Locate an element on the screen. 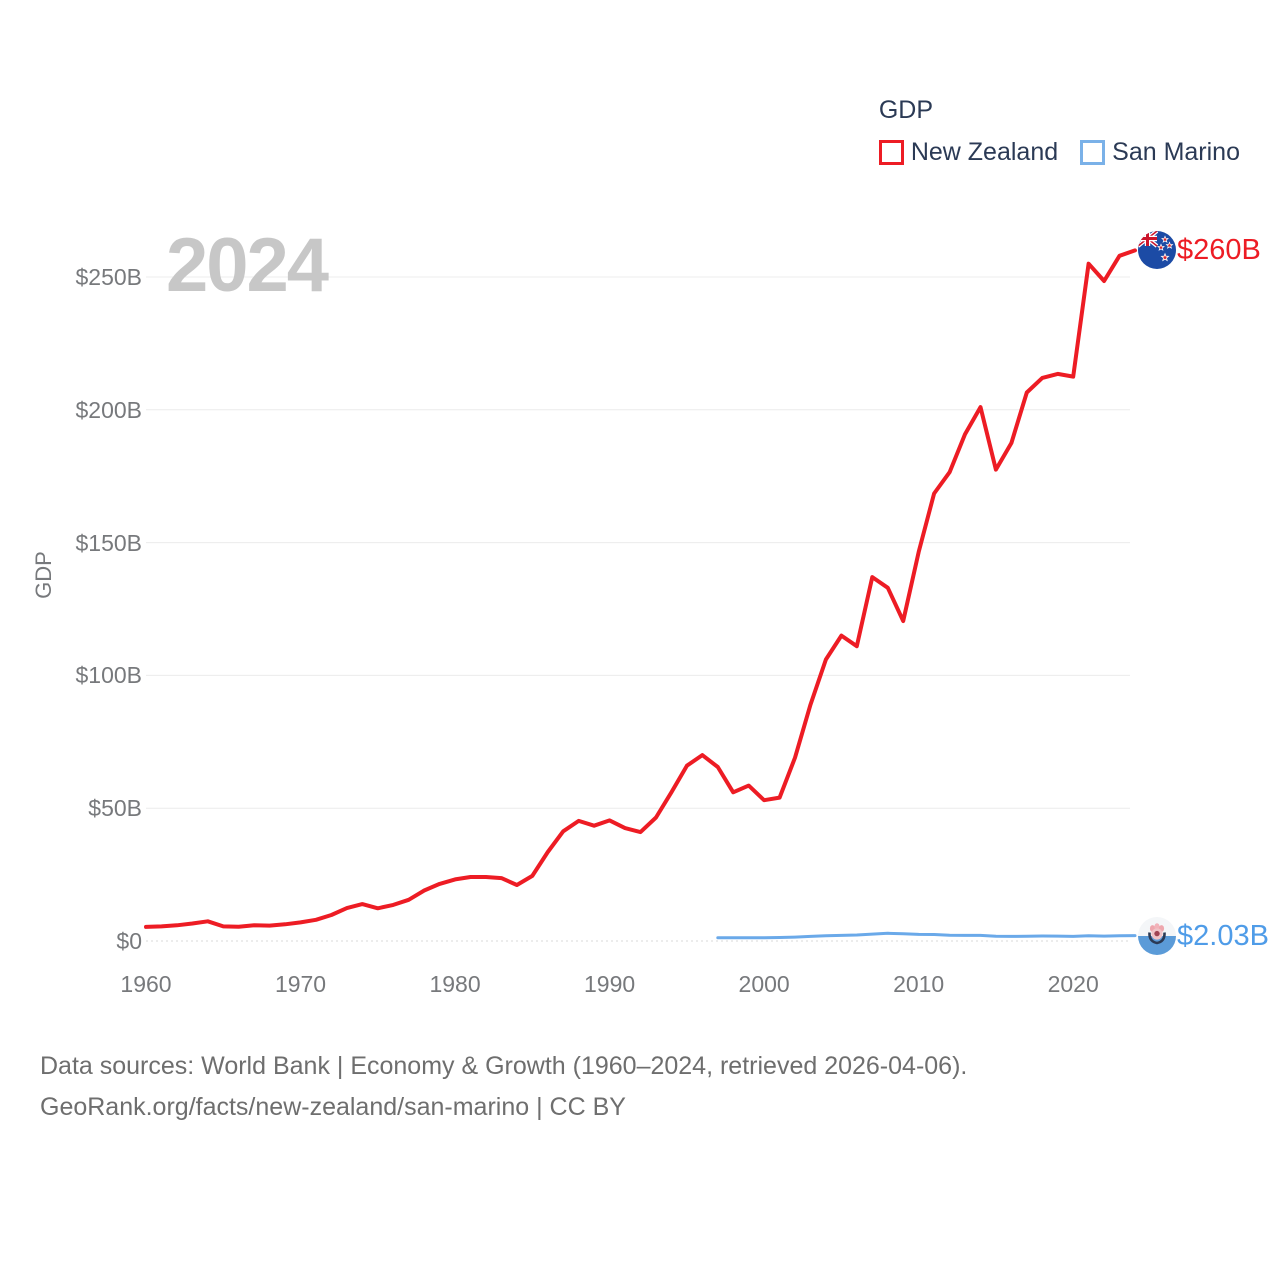 Image resolution: width=1280 pixels, height=1280 pixels. new-zealand-flag-icon is located at coordinates (1157, 250).